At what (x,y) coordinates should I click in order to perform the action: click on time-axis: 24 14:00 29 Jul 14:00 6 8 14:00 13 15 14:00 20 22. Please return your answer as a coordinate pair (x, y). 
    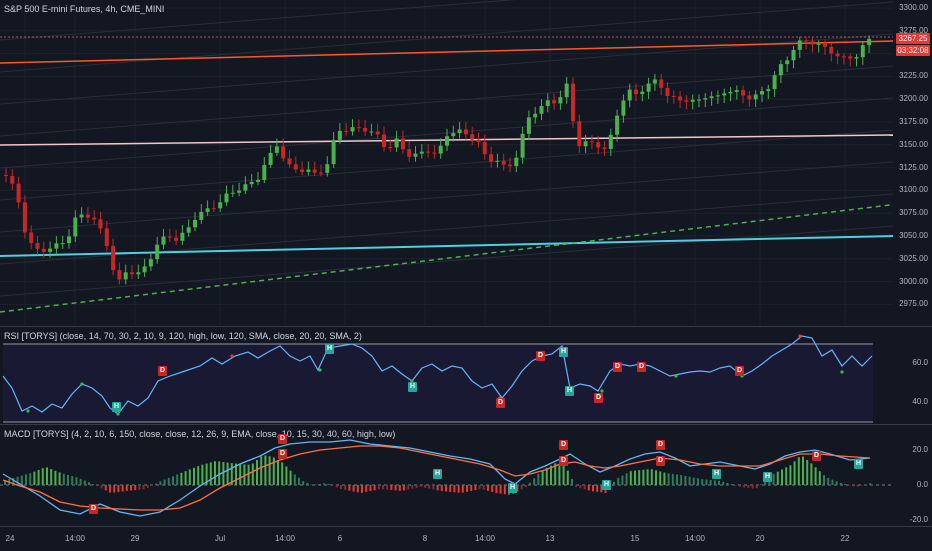
    Looking at the image, I should click on (466, 538).